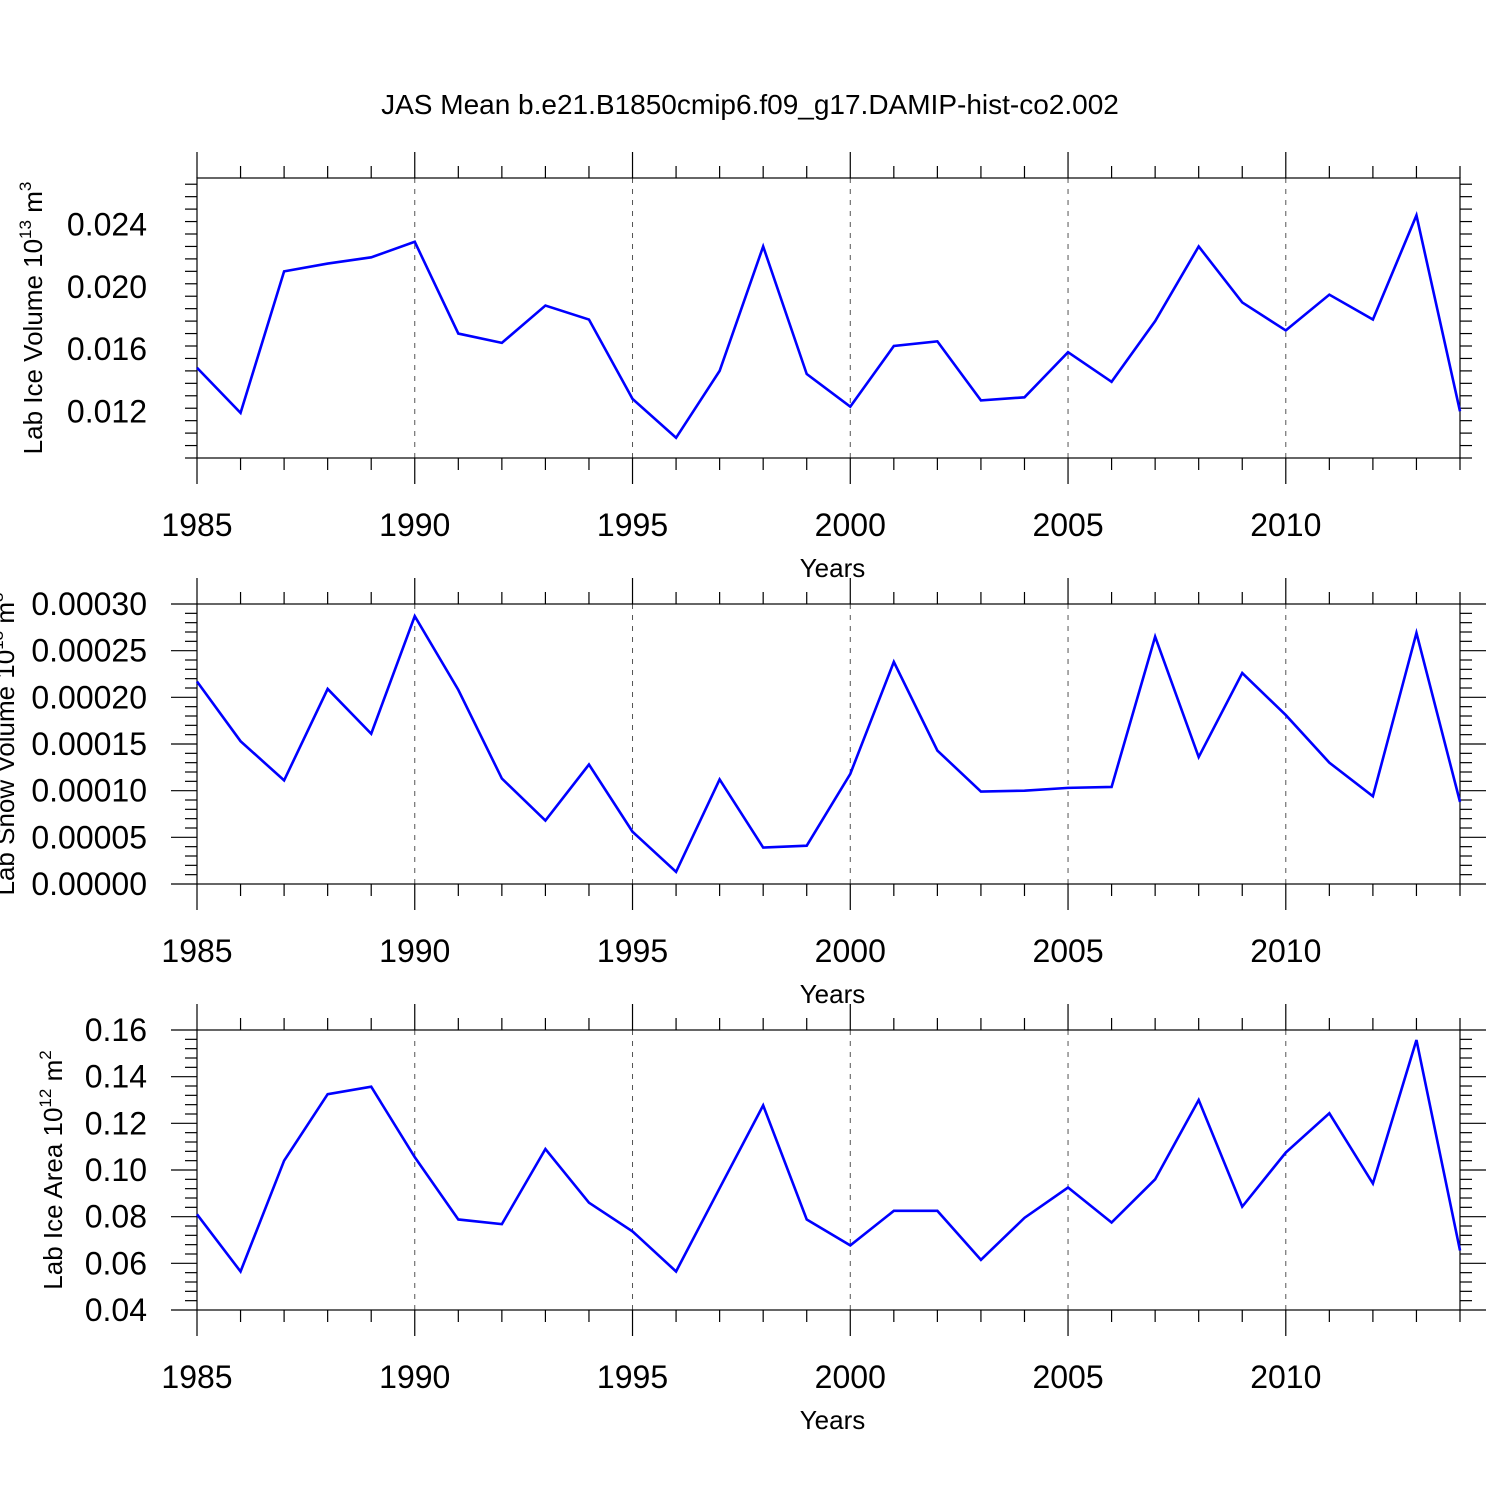 The width and height of the screenshot is (1500, 1500). What do you see at coordinates (89, 604) in the screenshot?
I see `y-tick-label: 0.00030` at bounding box center [89, 604].